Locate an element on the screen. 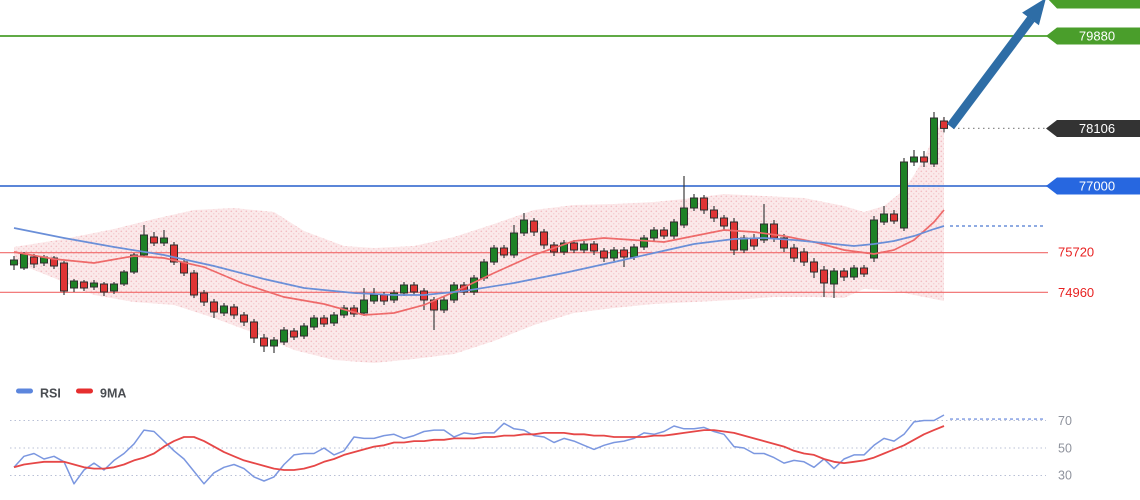  resistance-price-tag is located at coordinates (1093, 36).